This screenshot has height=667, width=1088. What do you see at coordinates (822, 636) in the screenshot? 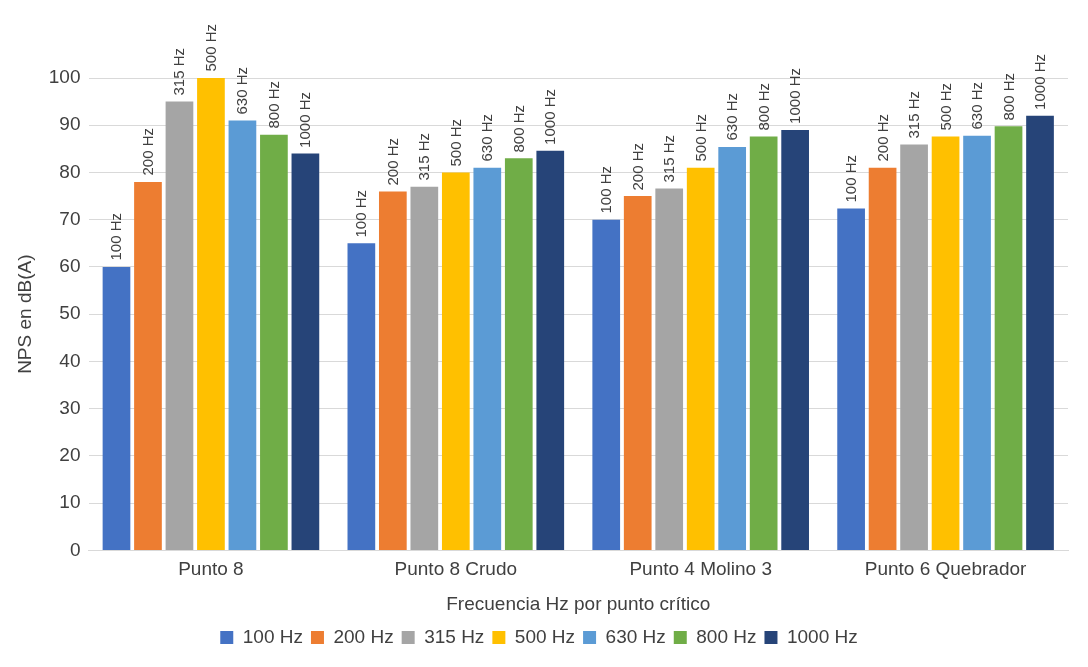
I see `legend-label: 1000 Hz` at bounding box center [822, 636].